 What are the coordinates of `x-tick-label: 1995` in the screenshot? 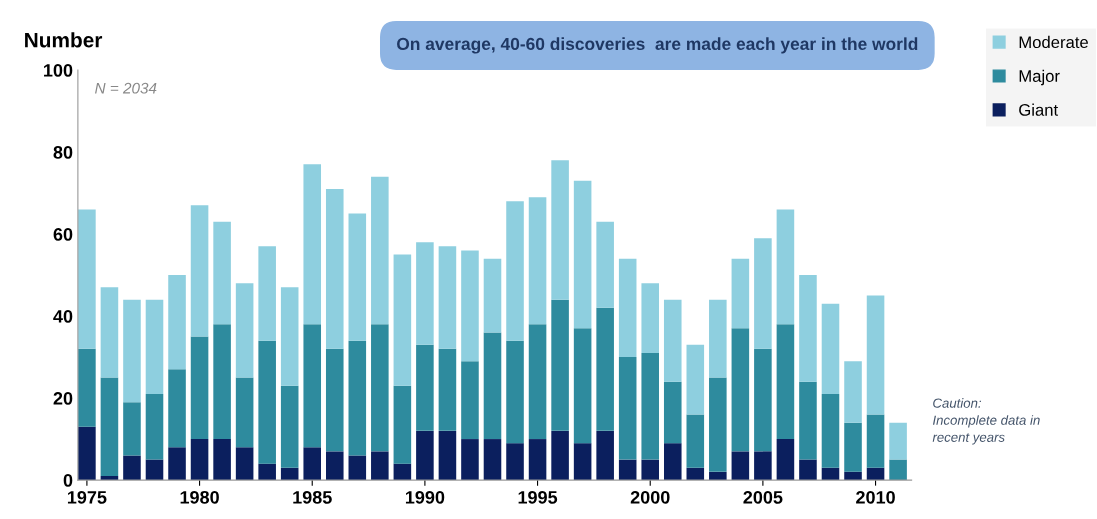 It's located at (538, 497).